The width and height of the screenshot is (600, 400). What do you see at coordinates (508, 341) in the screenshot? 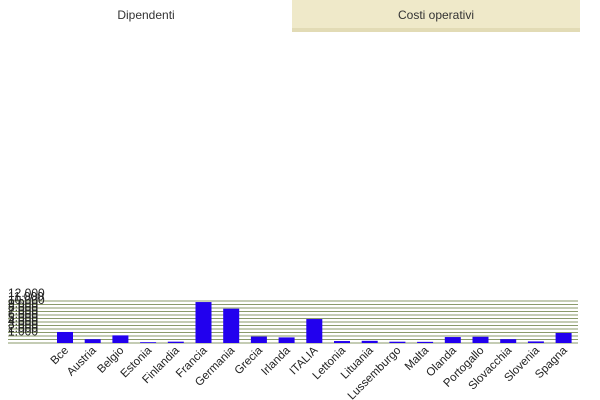
I see `bar-slovacchia` at bounding box center [508, 341].